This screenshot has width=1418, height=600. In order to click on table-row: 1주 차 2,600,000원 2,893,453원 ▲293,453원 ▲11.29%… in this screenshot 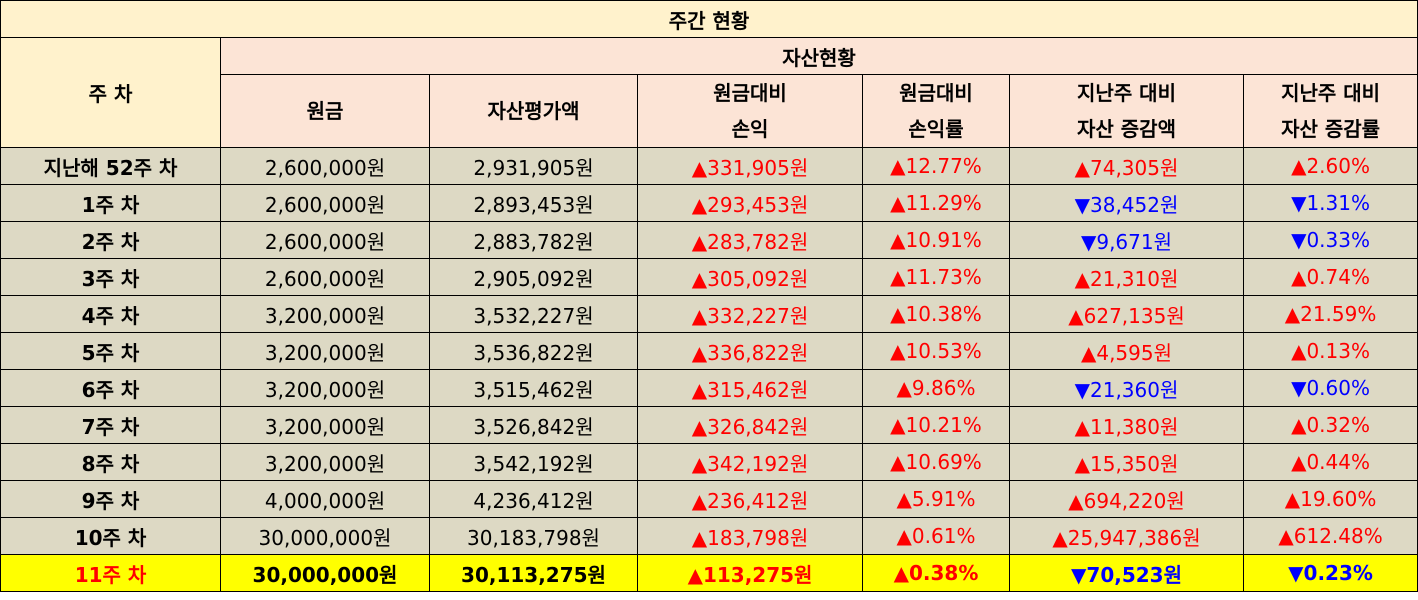, I will do `click(709, 203)`.